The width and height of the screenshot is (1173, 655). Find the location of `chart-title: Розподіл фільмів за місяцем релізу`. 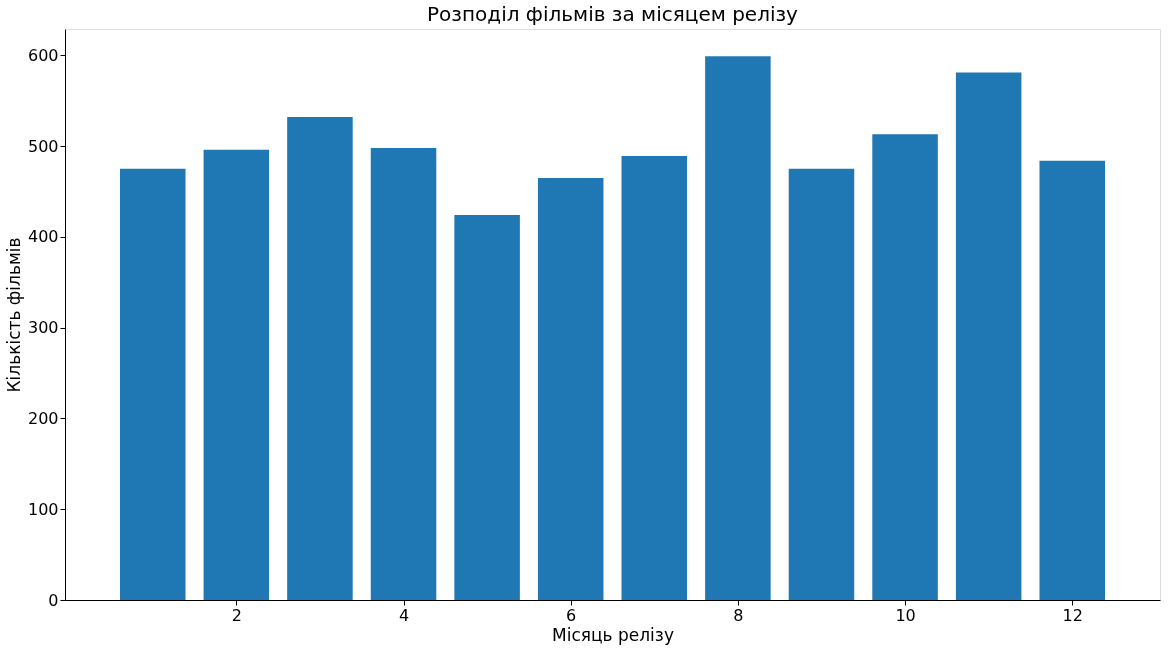

chart-title: Розподіл фільмів за місяцем релізу is located at coordinates (613, 14).